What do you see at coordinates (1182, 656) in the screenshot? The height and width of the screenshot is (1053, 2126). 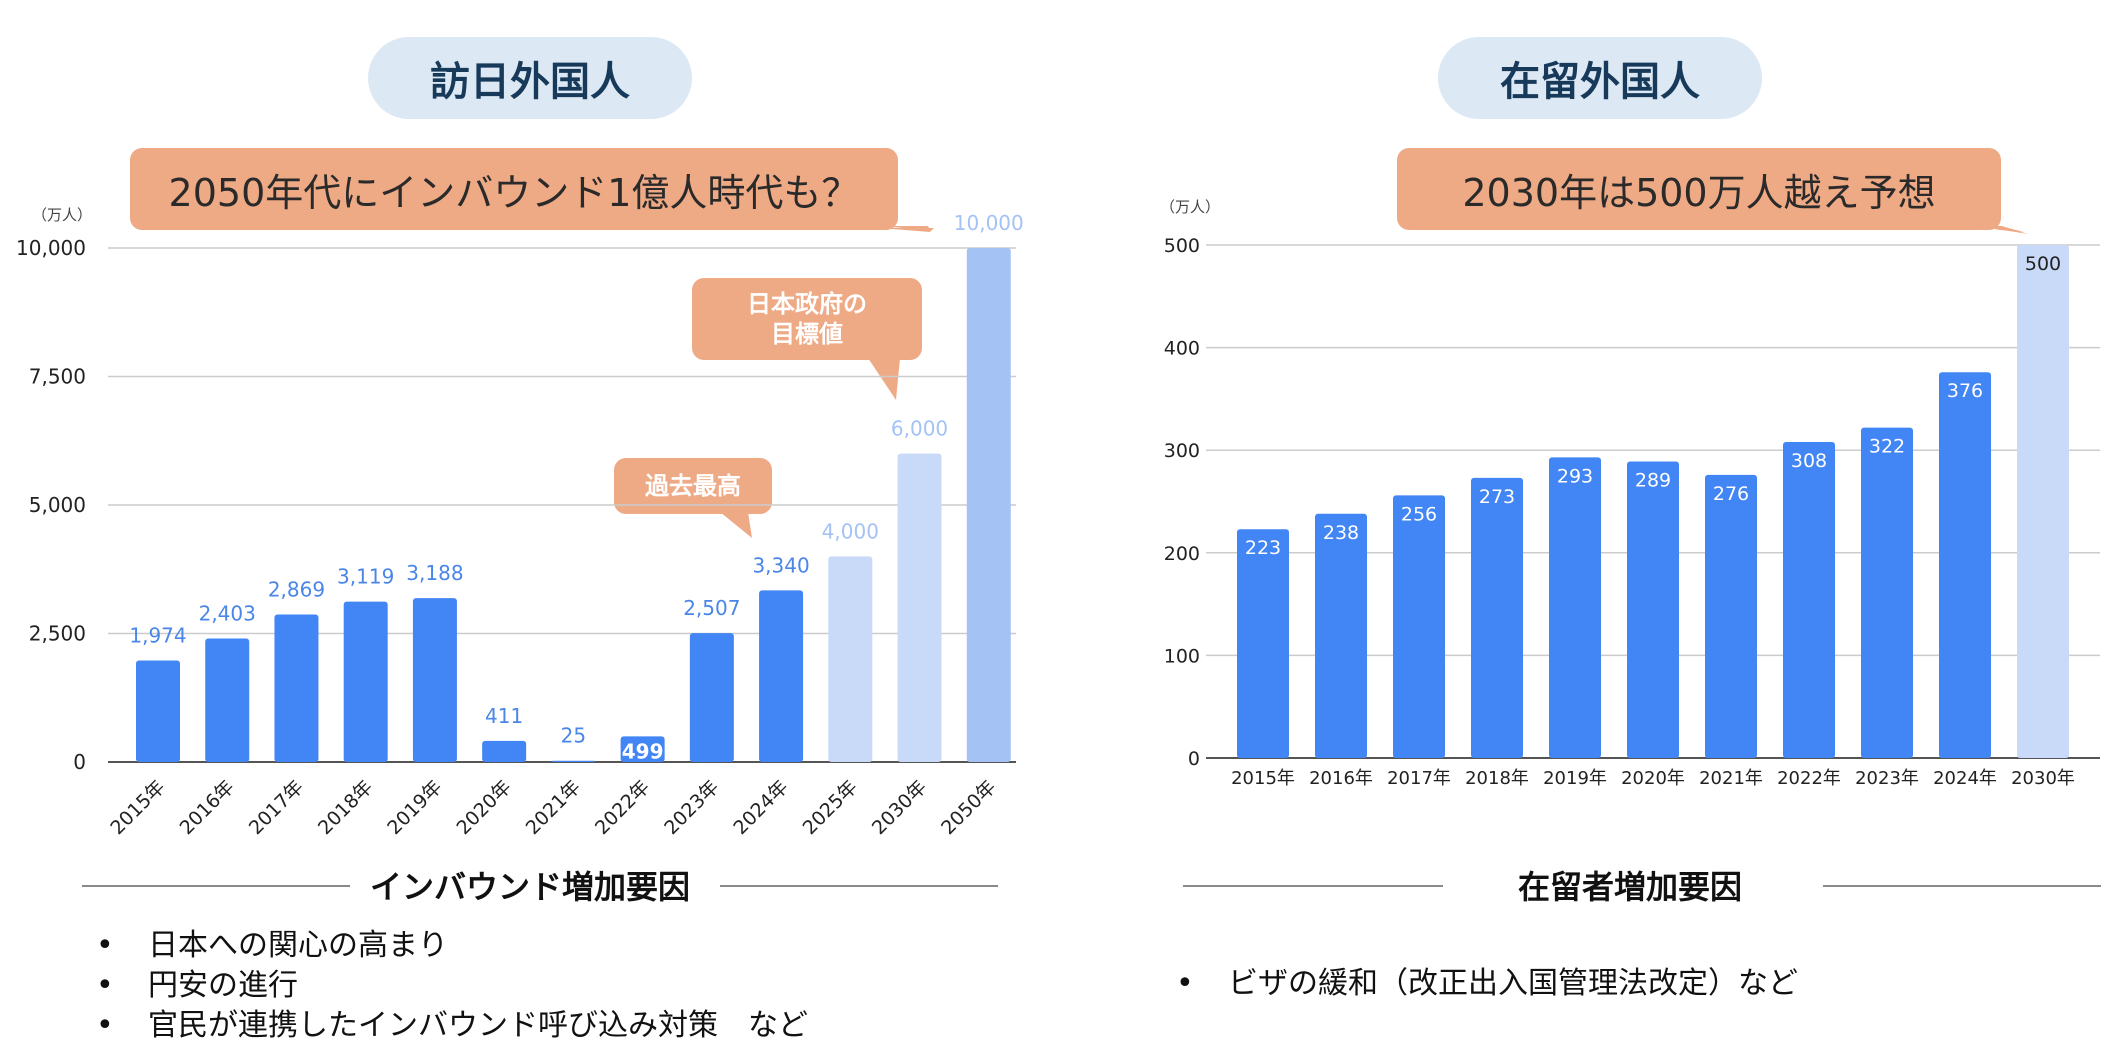 I see `right-ytick-label: 100` at bounding box center [1182, 656].